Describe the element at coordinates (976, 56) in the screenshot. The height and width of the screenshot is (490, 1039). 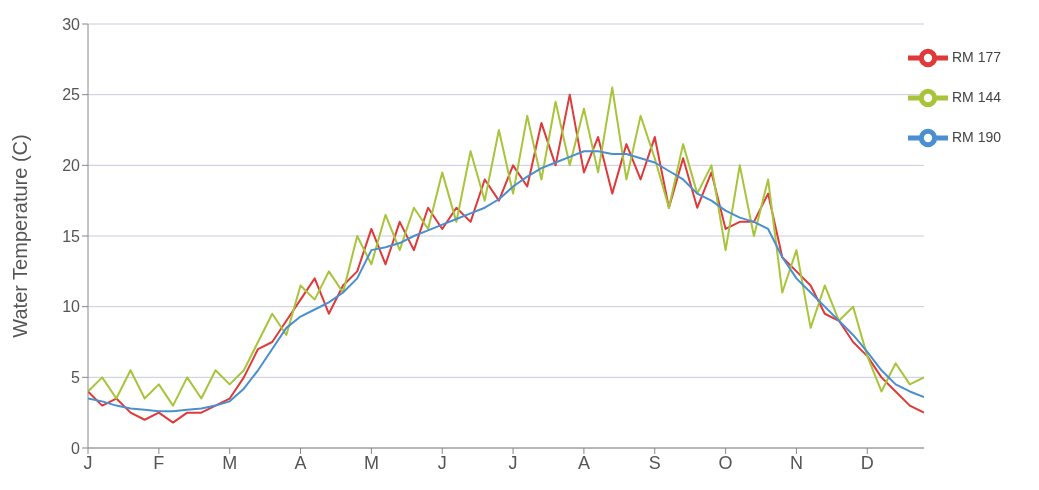
I see `legend-label: RM 177` at that location.